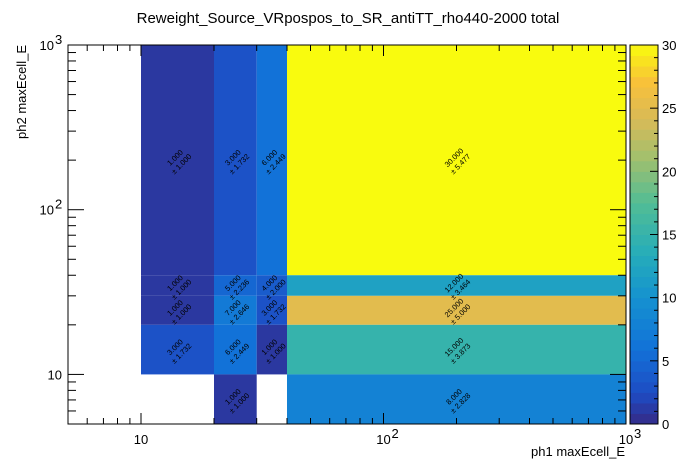  I want to click on color-scale-tick-label: 15, so click(669, 235).